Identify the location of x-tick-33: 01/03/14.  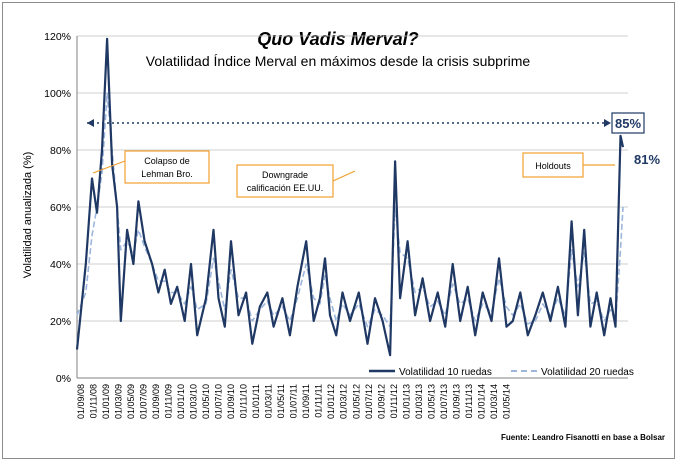
(494, 401).